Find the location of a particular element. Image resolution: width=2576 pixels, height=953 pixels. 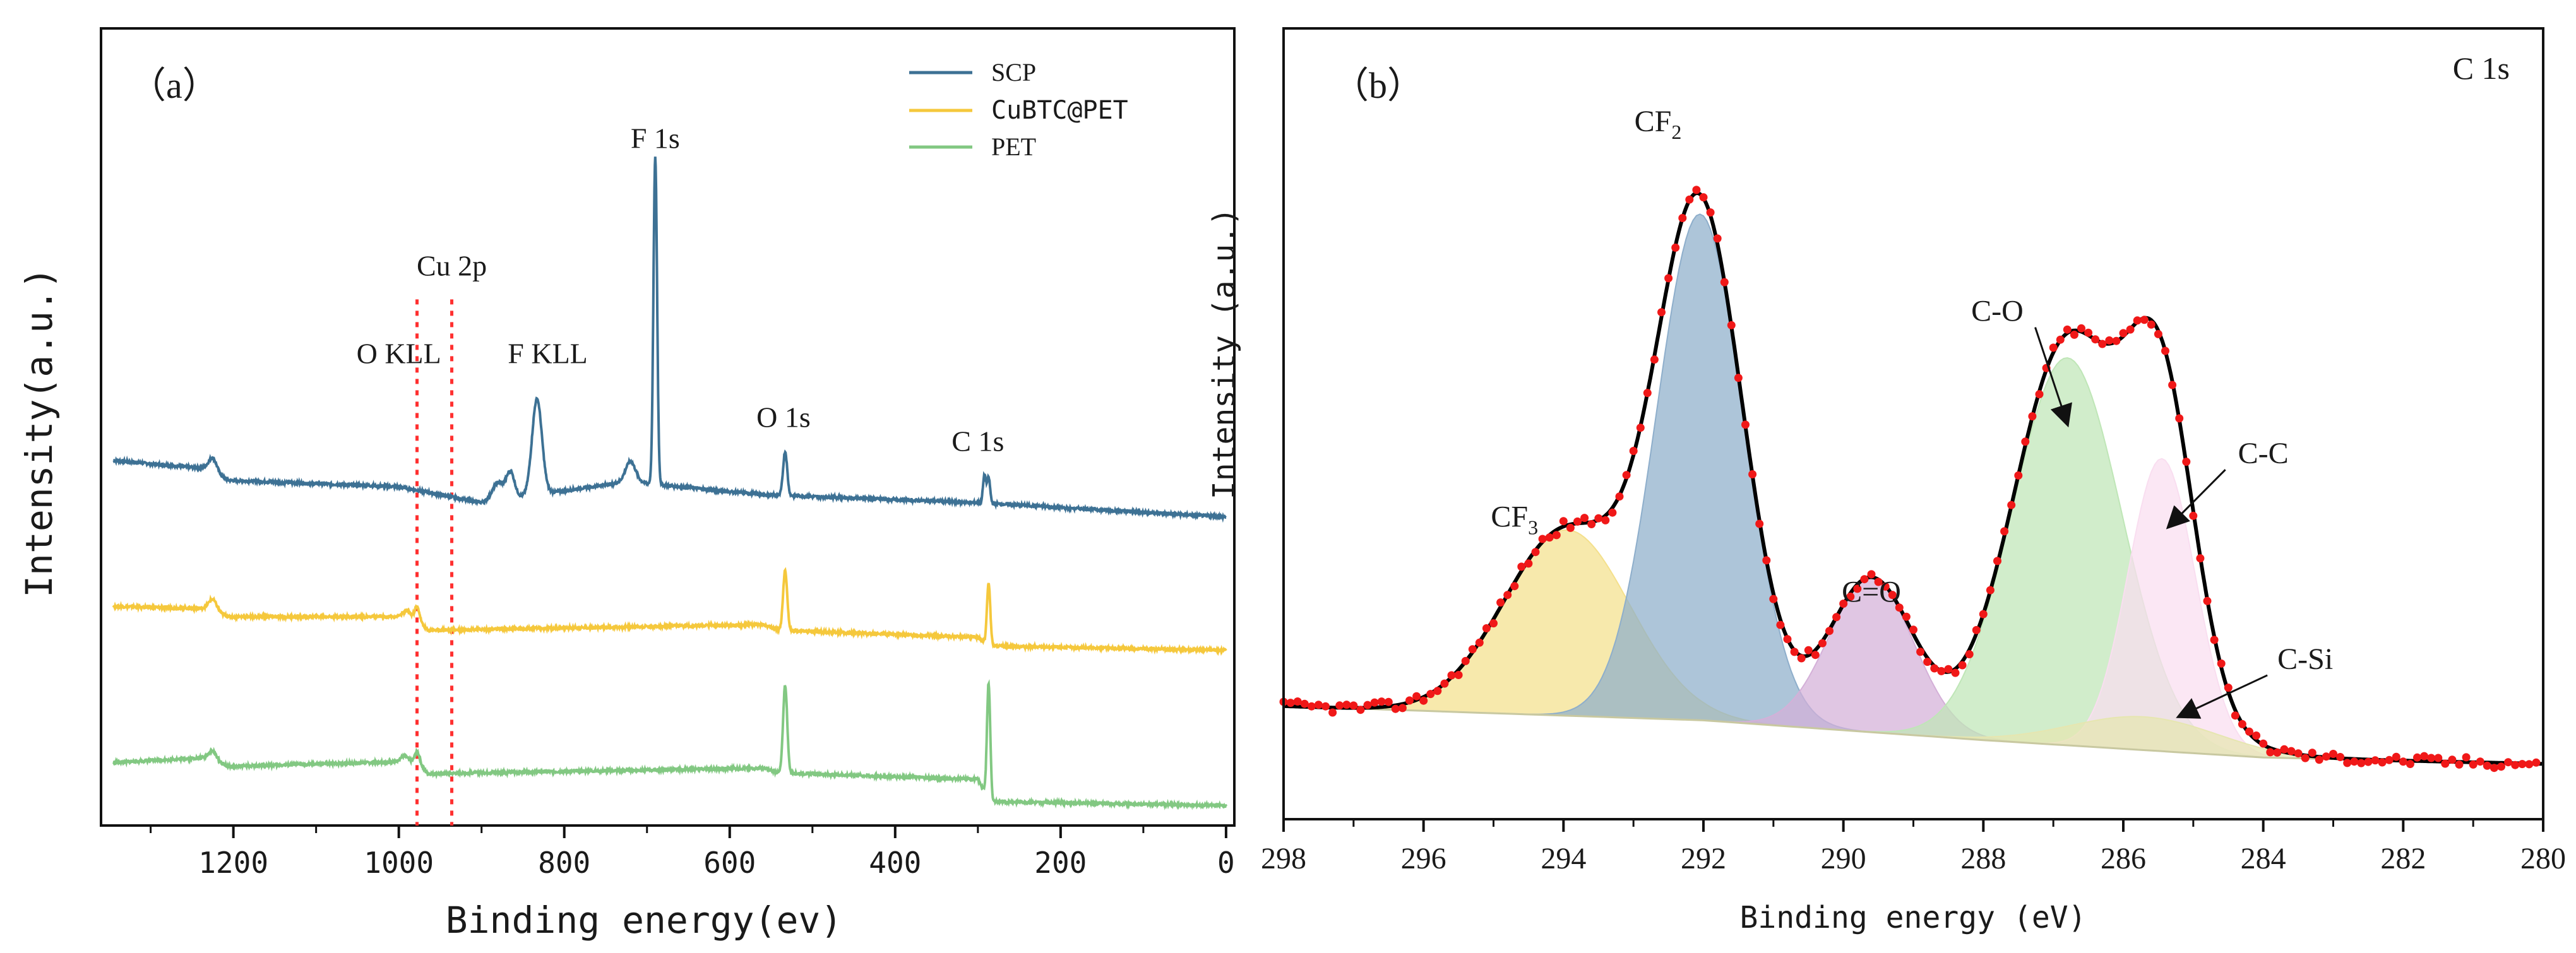

a-reference-lines is located at coordinates (434, 562).